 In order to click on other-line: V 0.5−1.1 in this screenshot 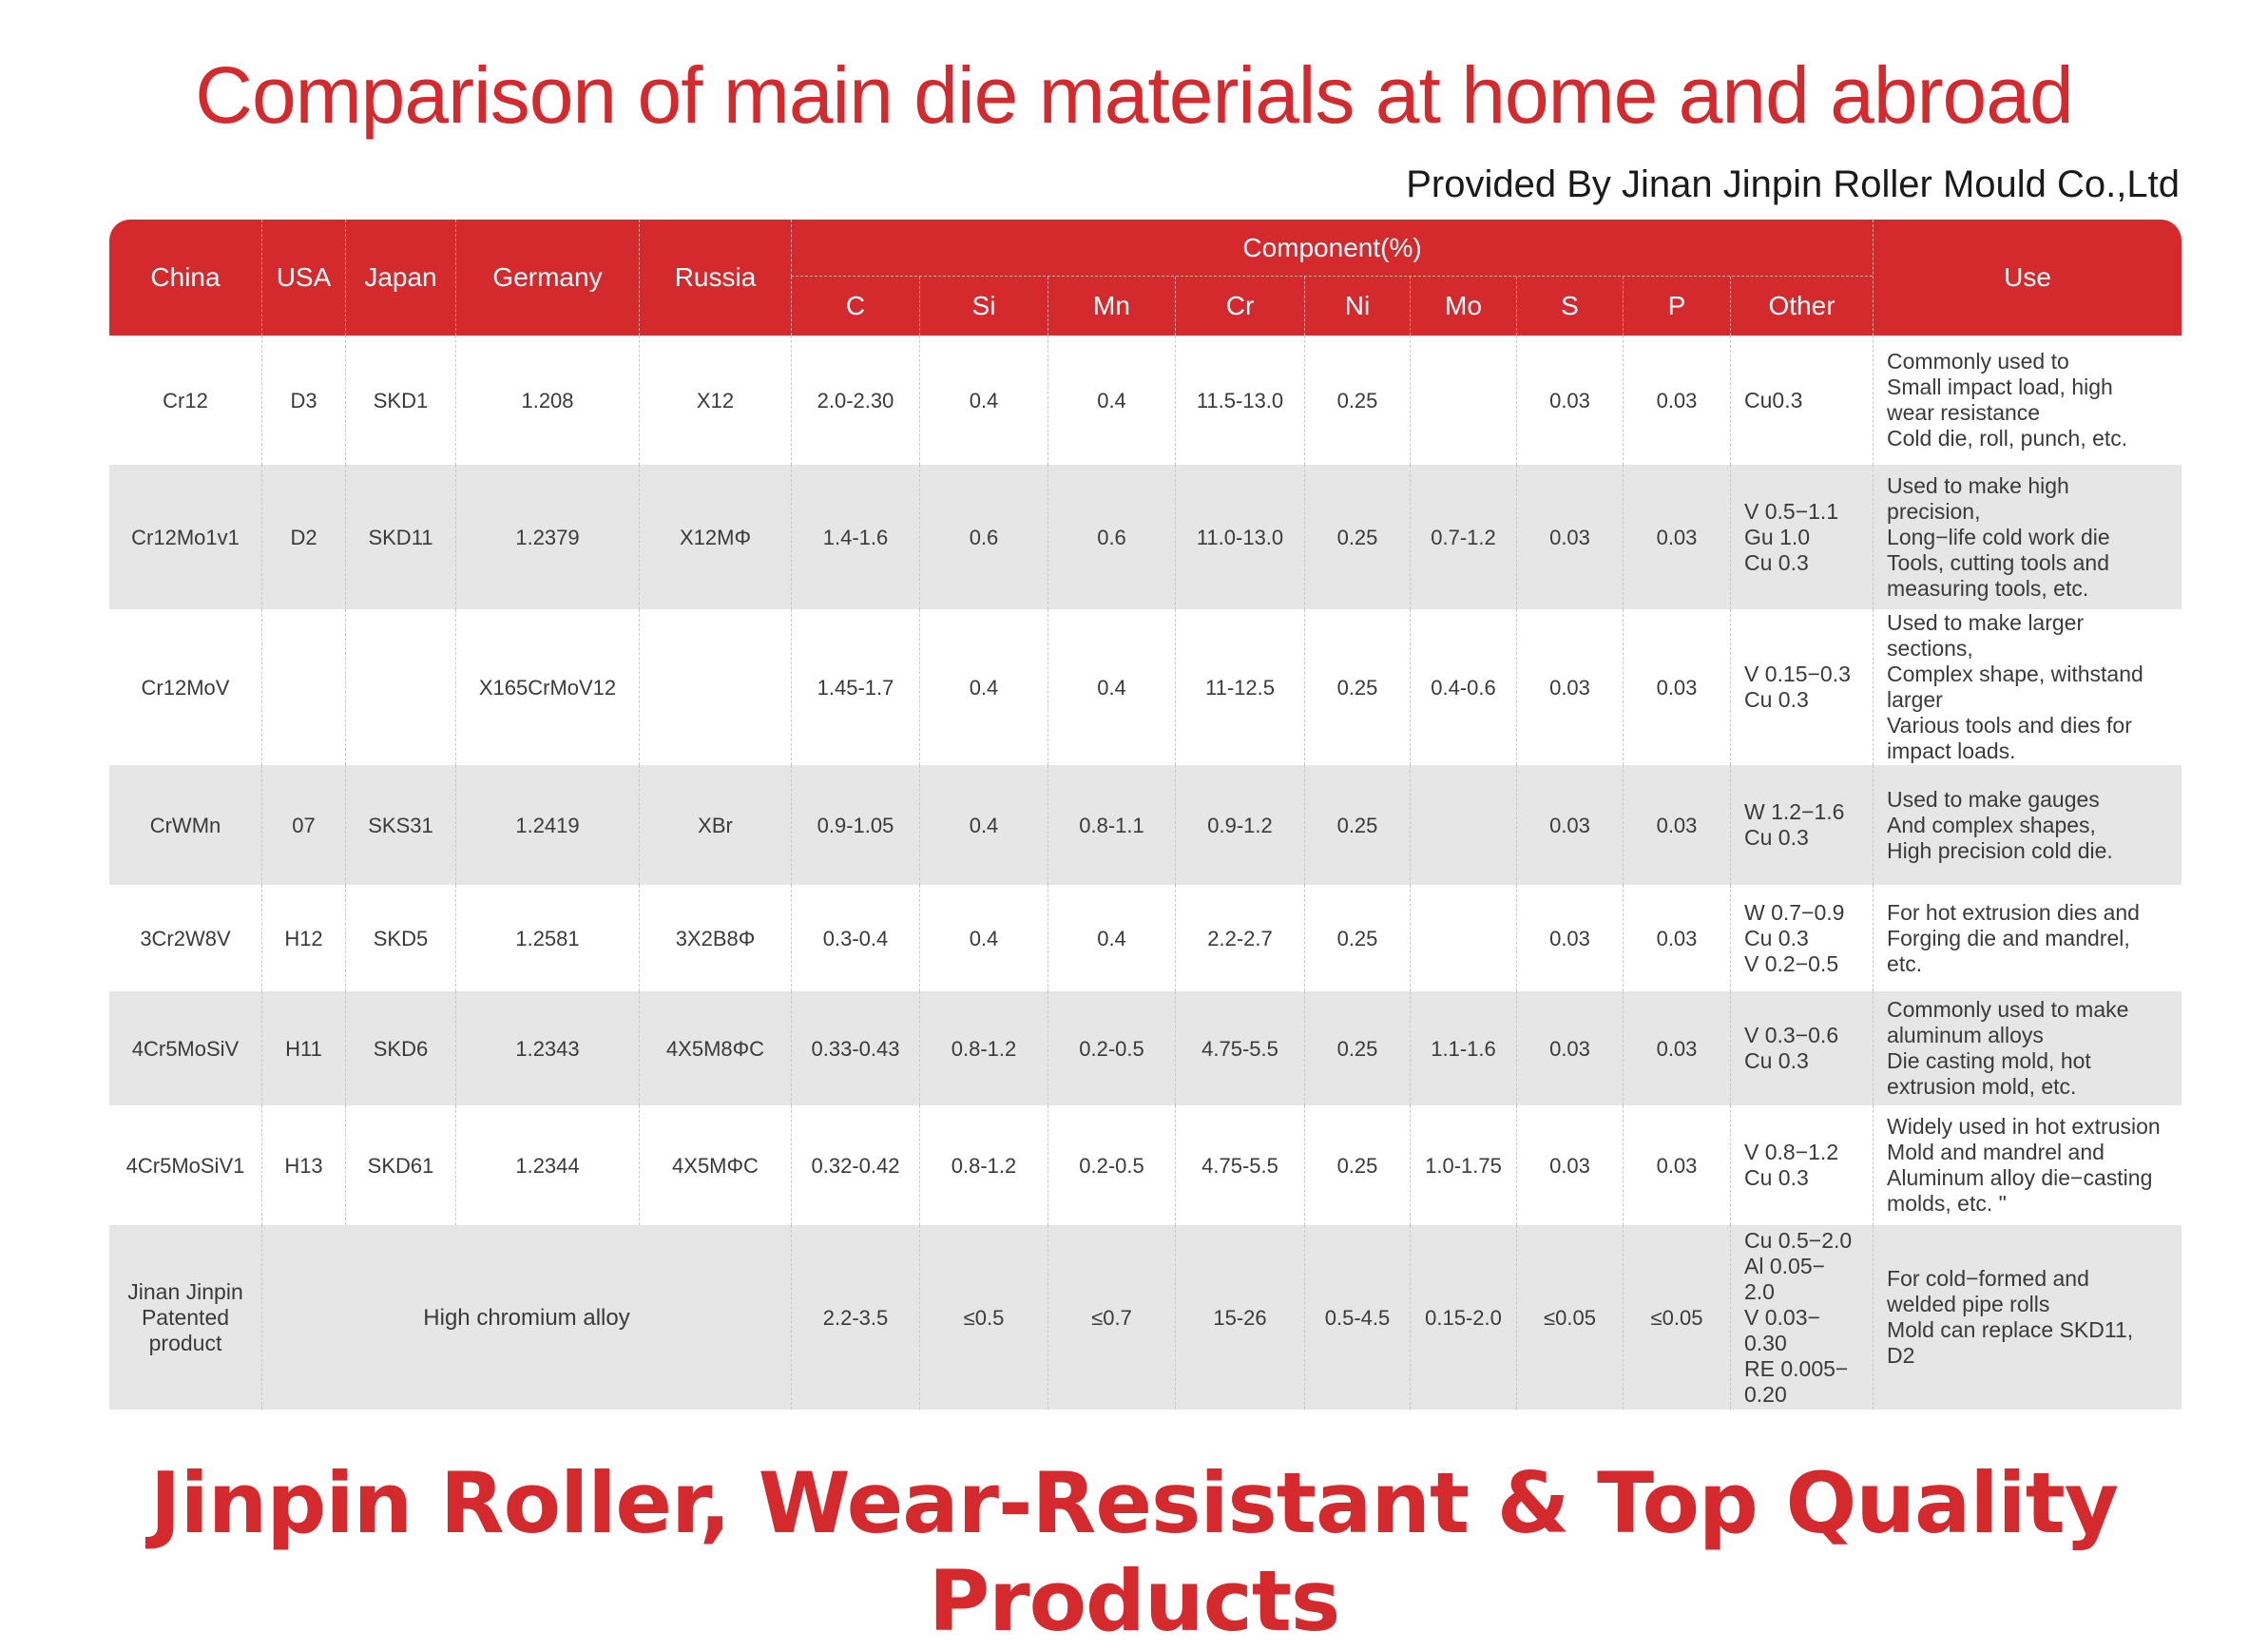, I will do `click(1791, 511)`.